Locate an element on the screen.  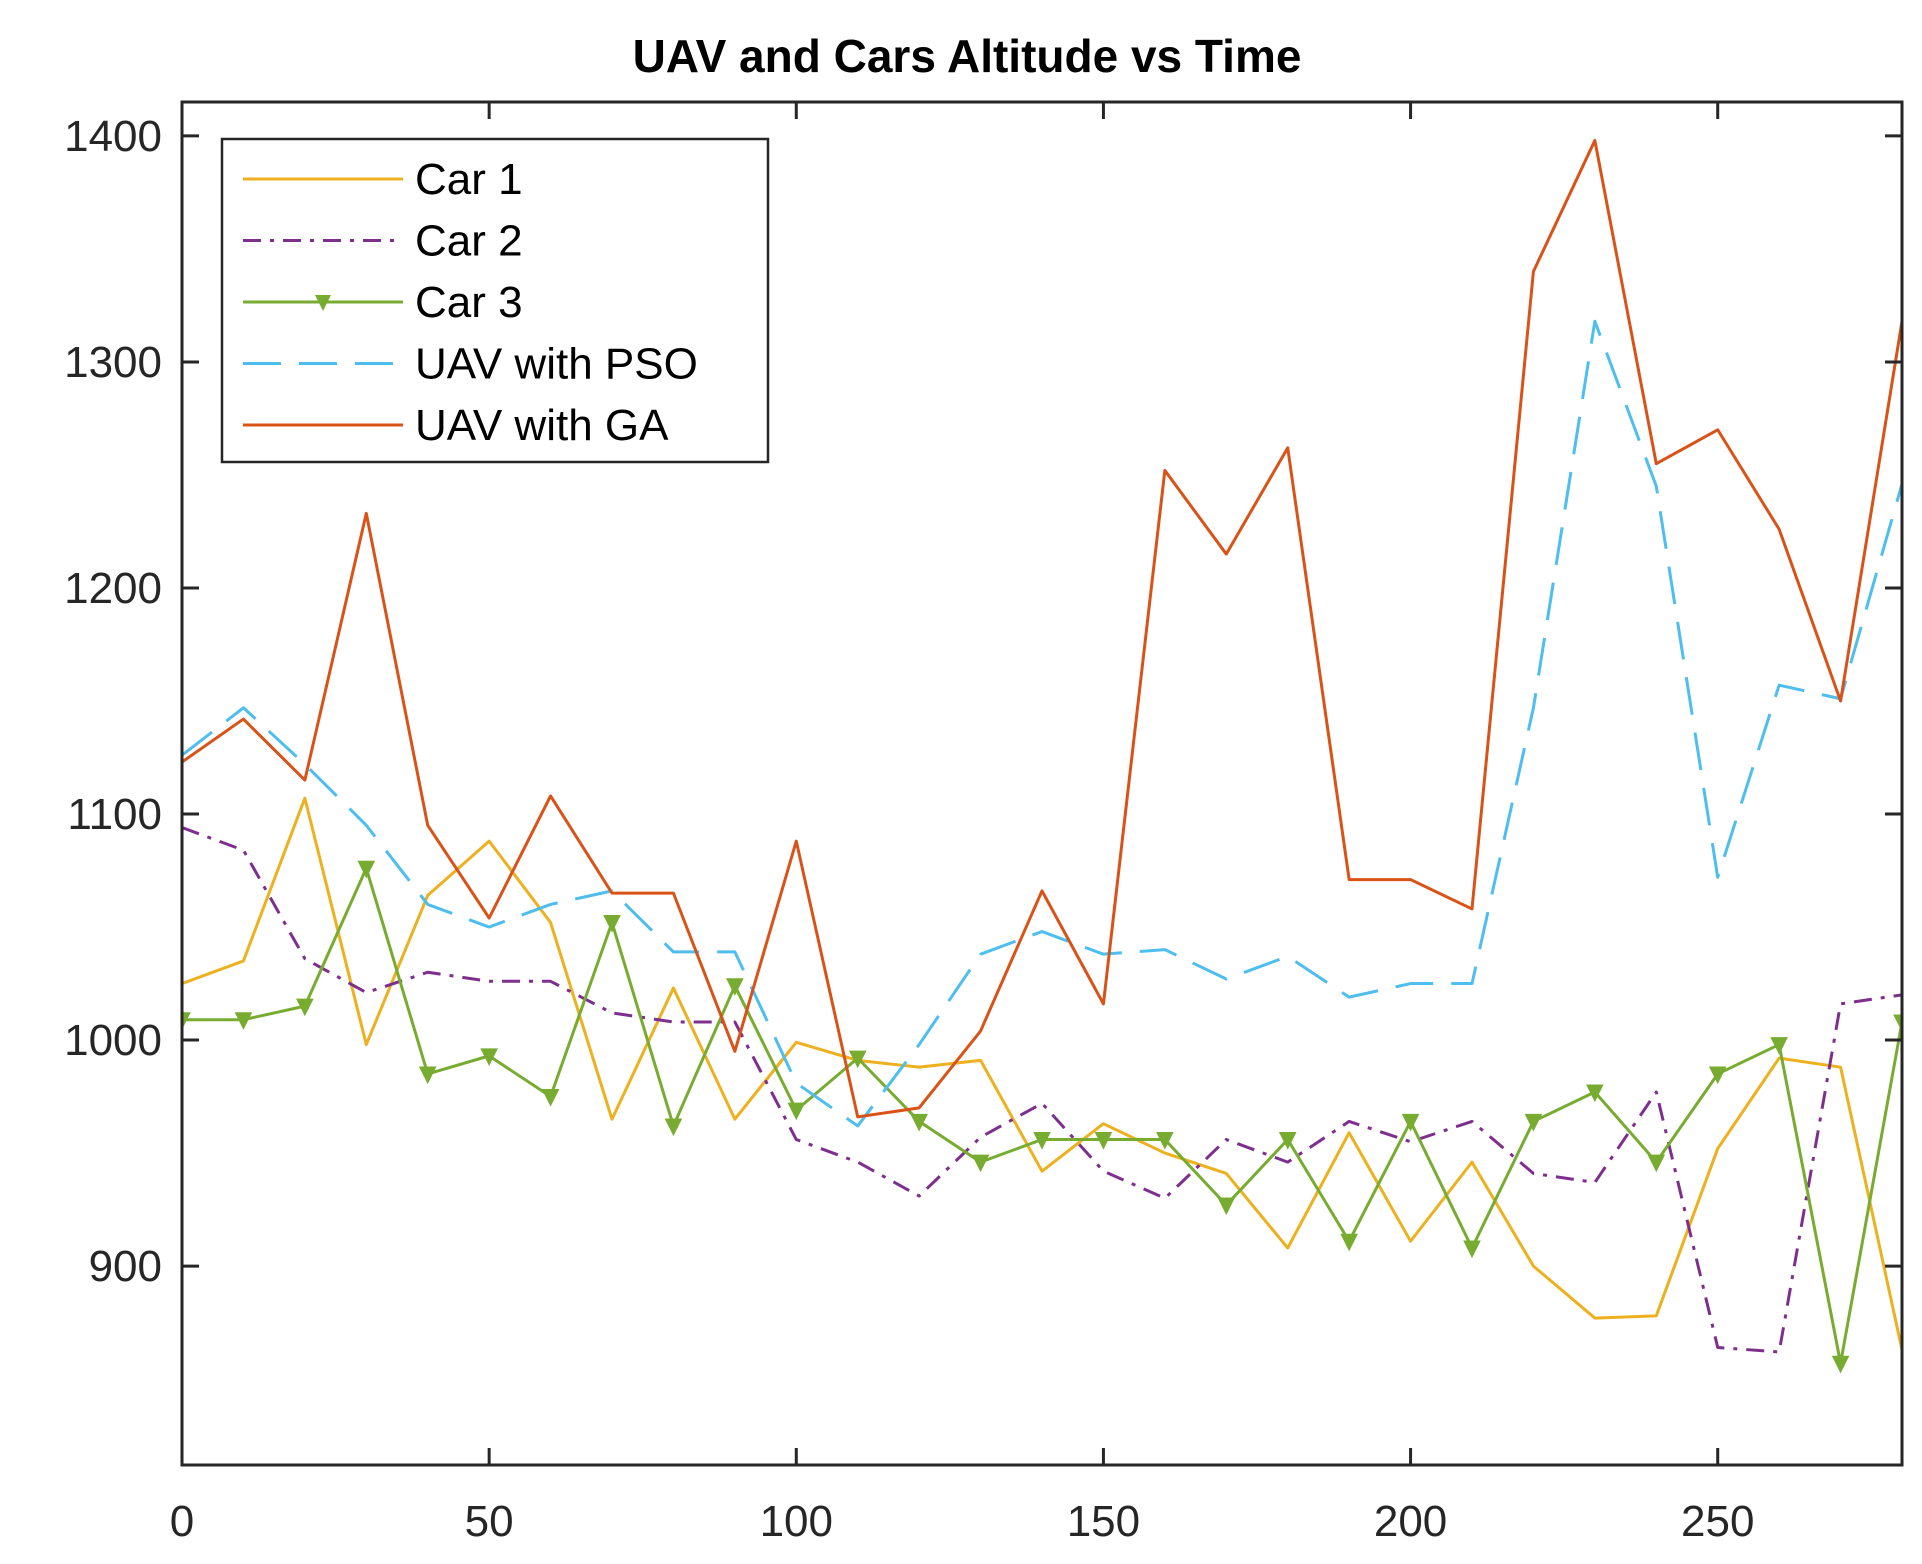
x-tick-label: 100 is located at coordinates (796, 1521).